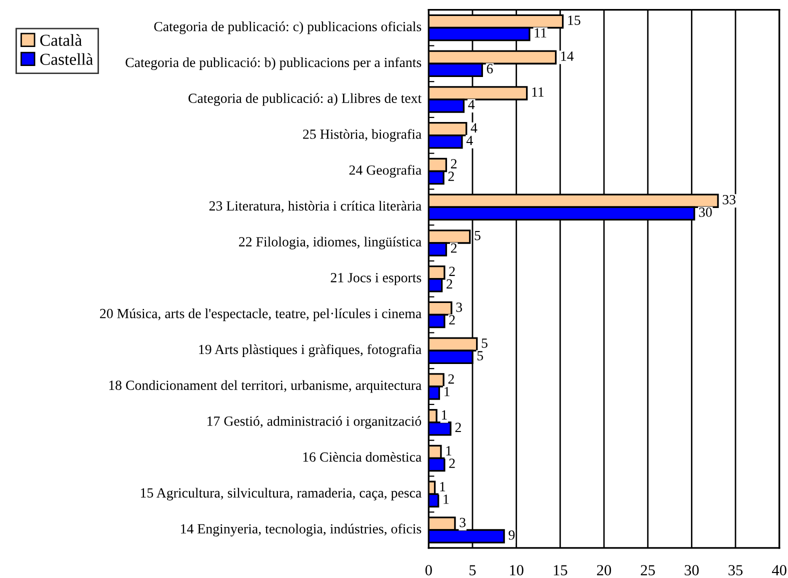 The image size is (788, 578). I want to click on y-tick-label: Categoria de publicació: b) publicacions per a infants, so click(274, 63).